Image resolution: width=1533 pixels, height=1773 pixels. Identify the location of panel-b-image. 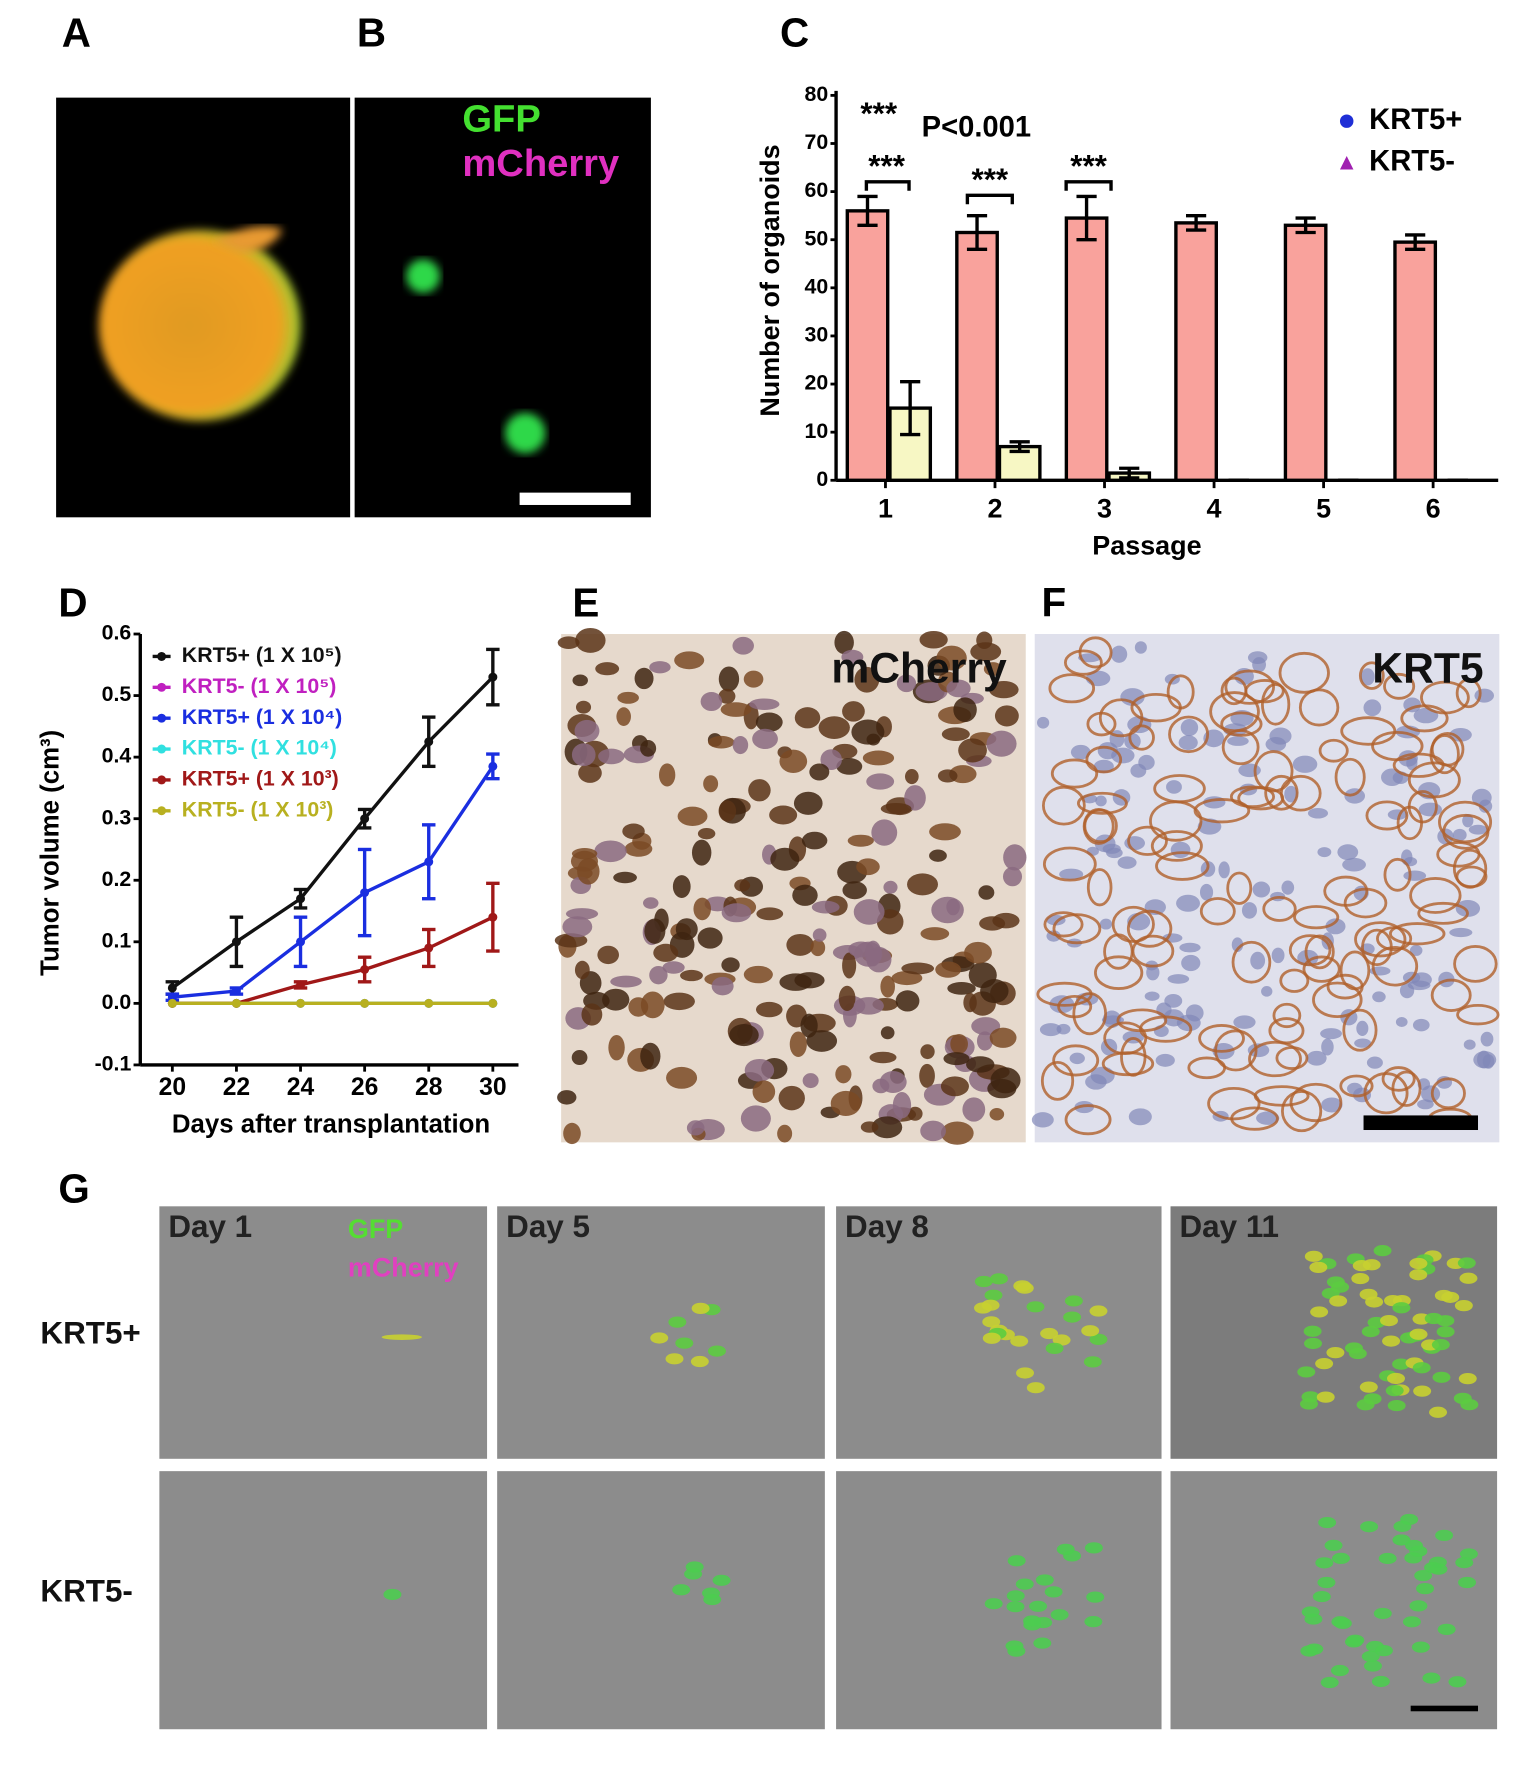
(502, 307).